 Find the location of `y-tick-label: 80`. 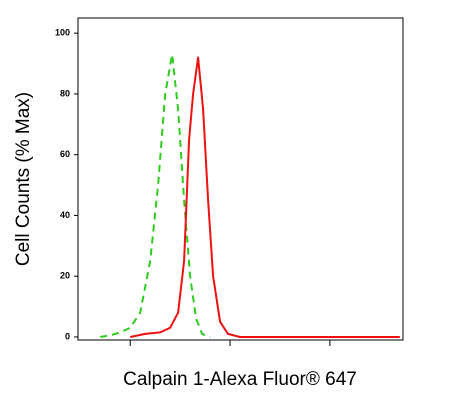

y-tick-label: 80 is located at coordinates (65, 93).